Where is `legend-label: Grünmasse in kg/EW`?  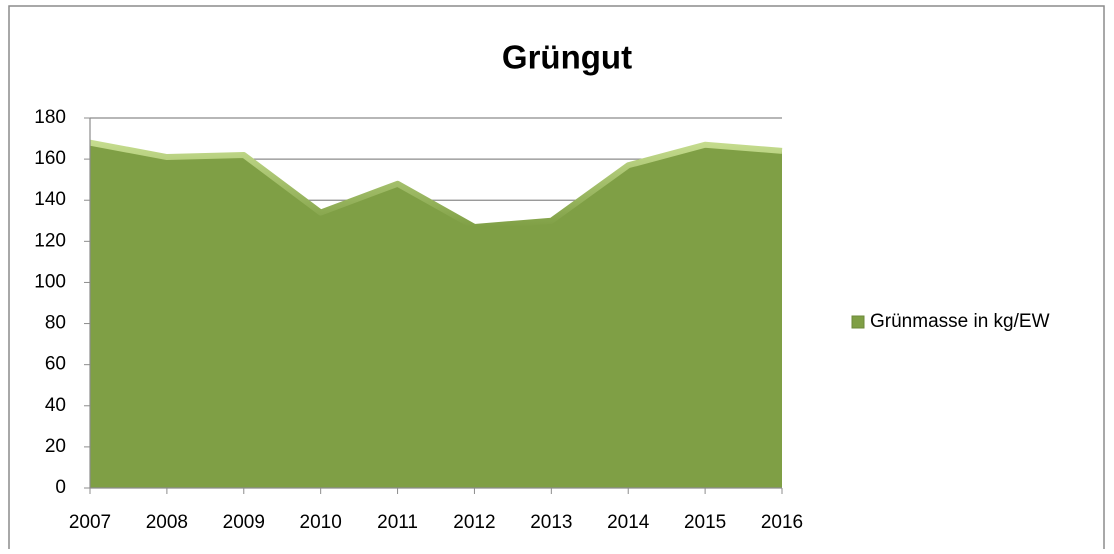 legend-label: Grünmasse in kg/EW is located at coordinates (960, 321).